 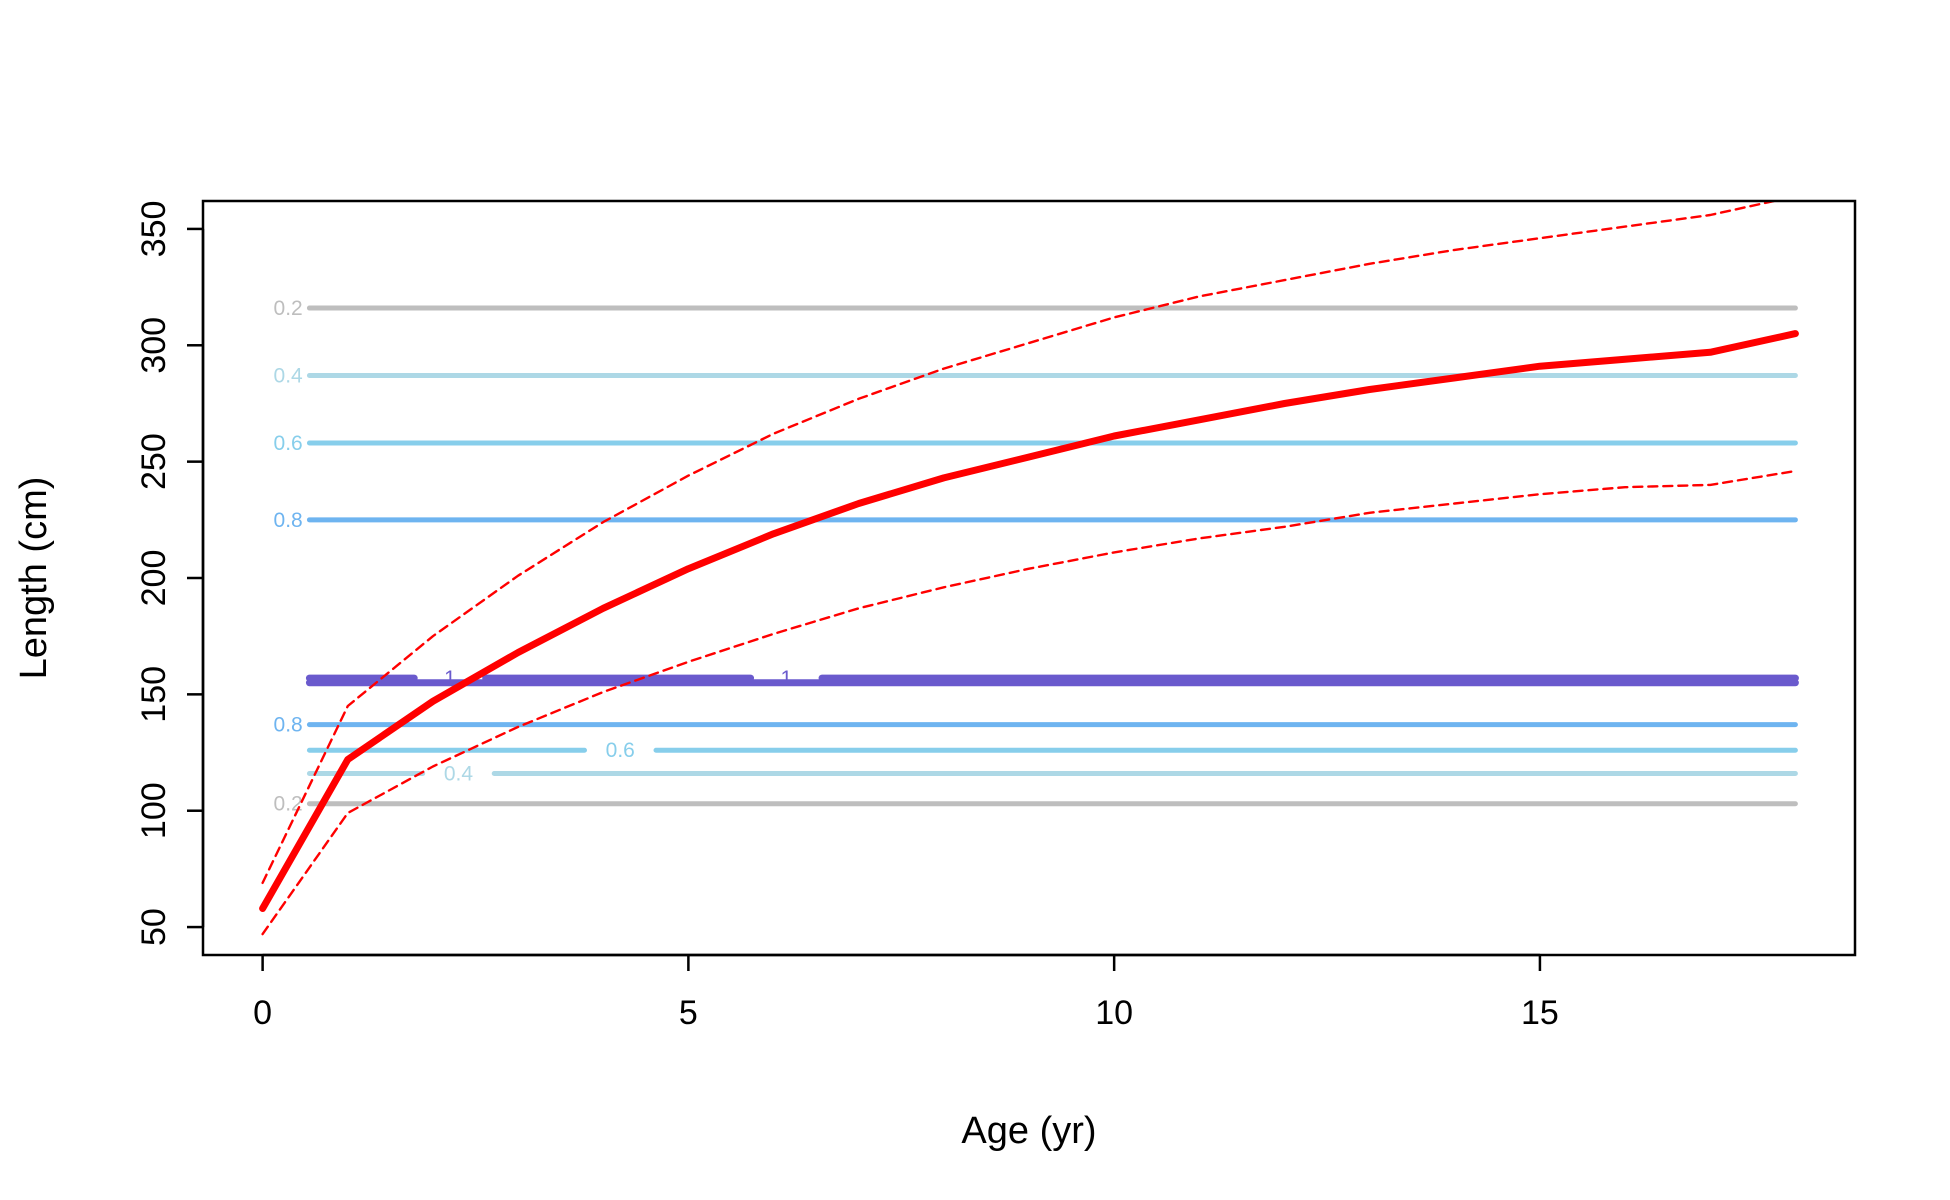 I want to click on y-tick-label: 50, so click(x=154, y=927).